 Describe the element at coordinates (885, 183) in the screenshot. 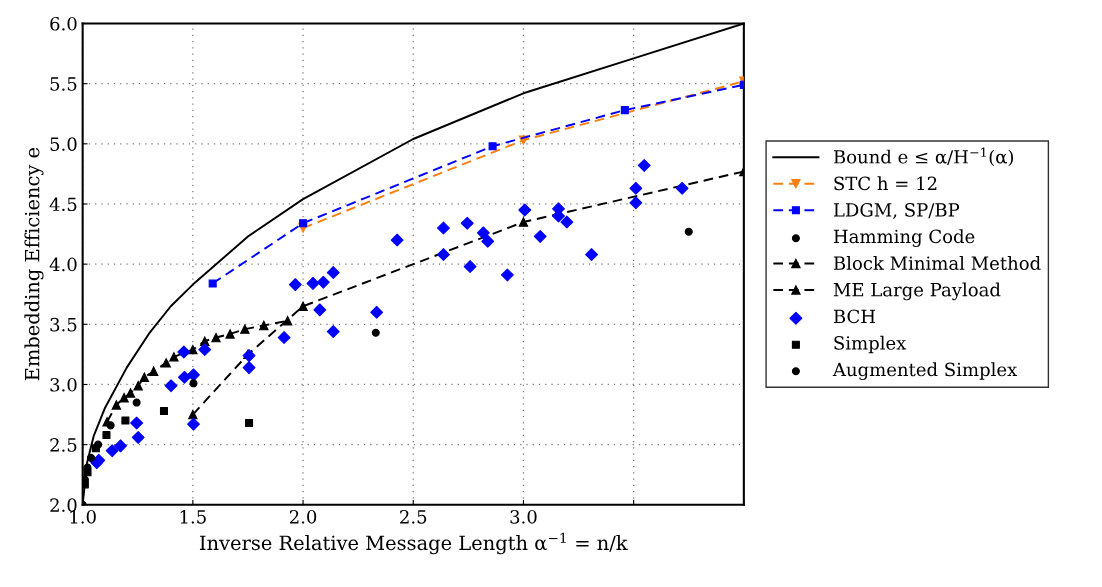

I see `legend-label: STC h = 12` at that location.